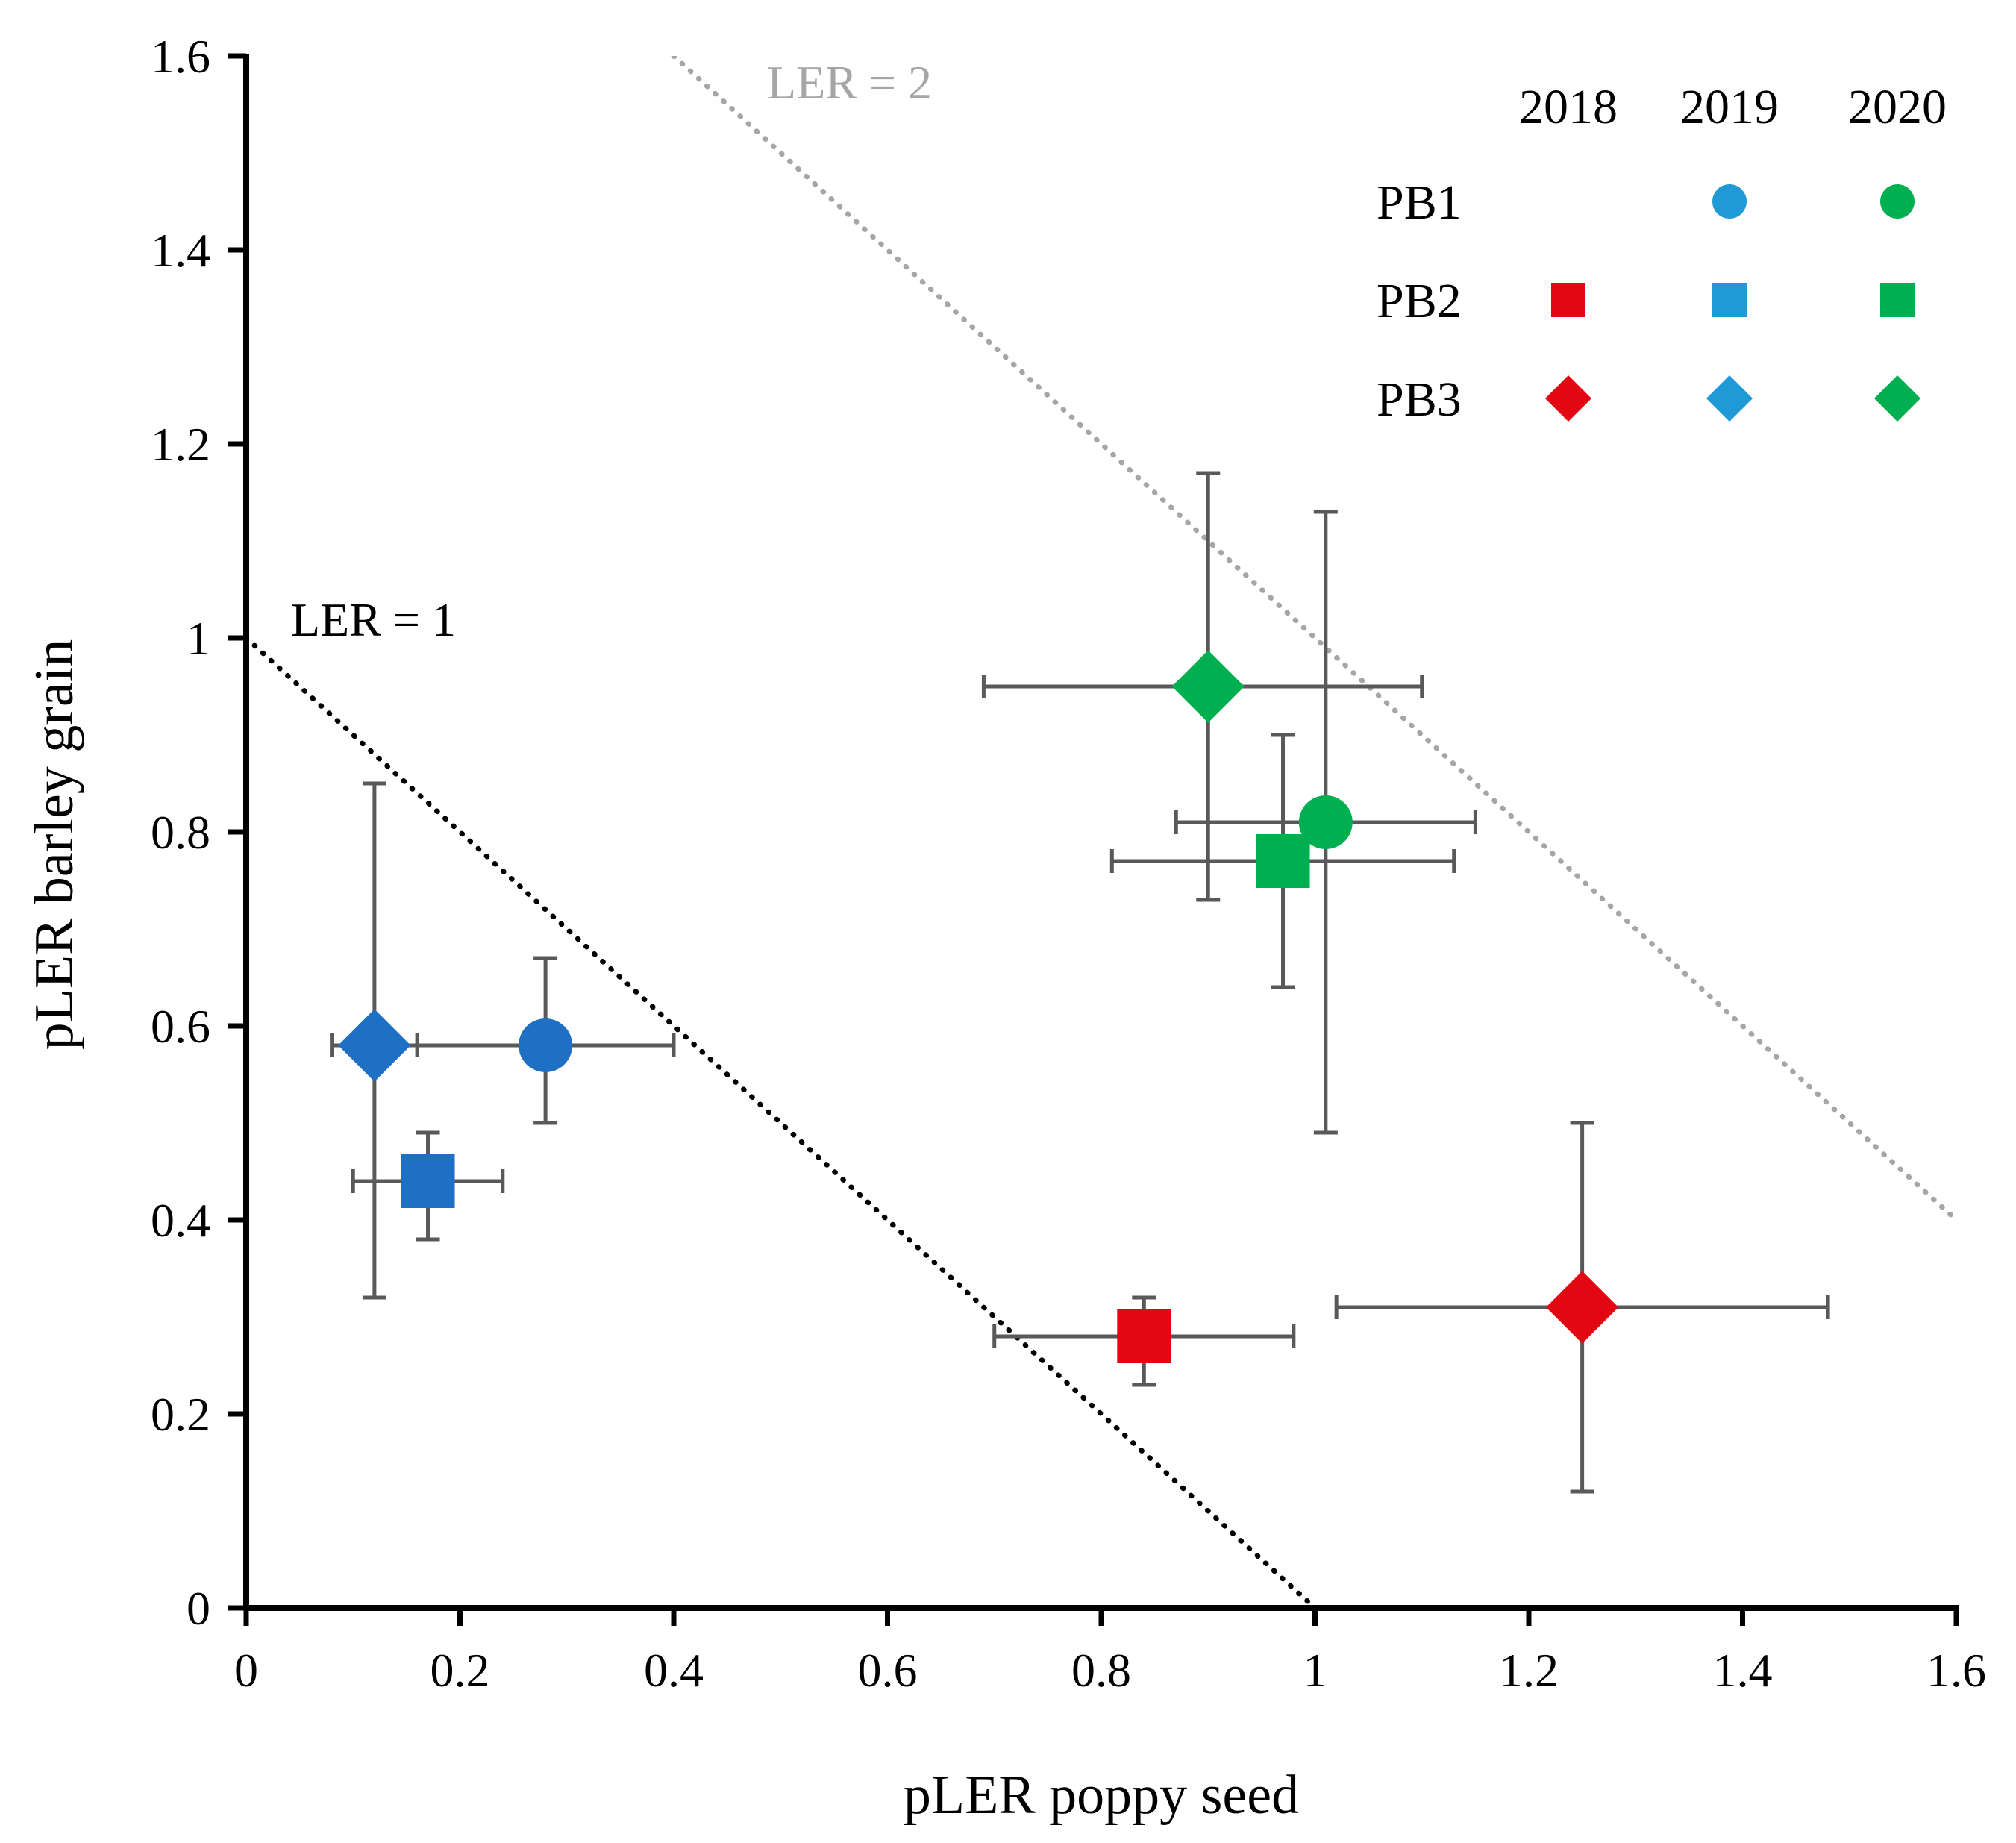 The height and width of the screenshot is (1843, 2016). Describe the element at coordinates (1743, 1670) in the screenshot. I see `x-tick-label: 1.4` at that location.